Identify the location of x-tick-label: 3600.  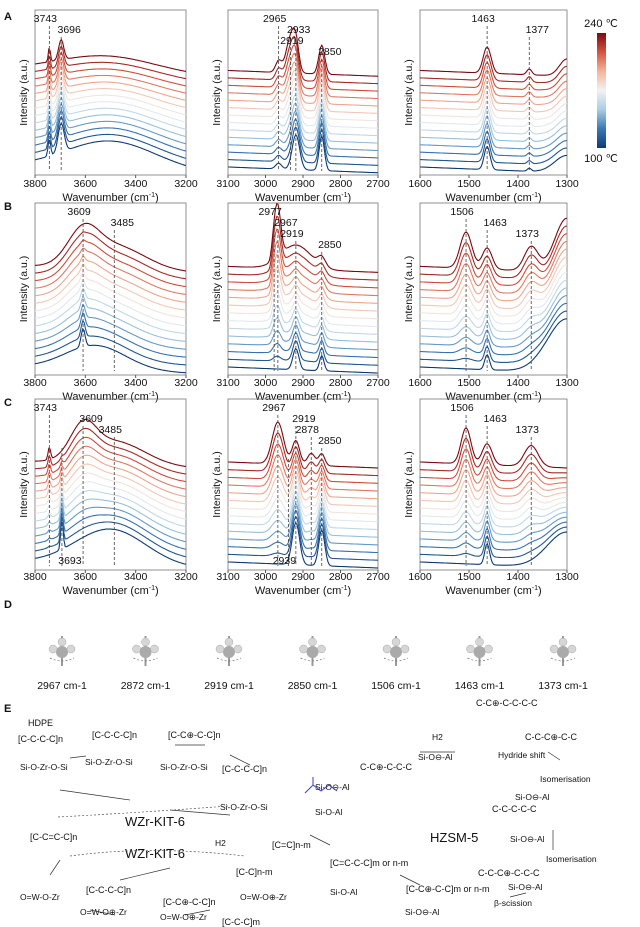
(86, 184).